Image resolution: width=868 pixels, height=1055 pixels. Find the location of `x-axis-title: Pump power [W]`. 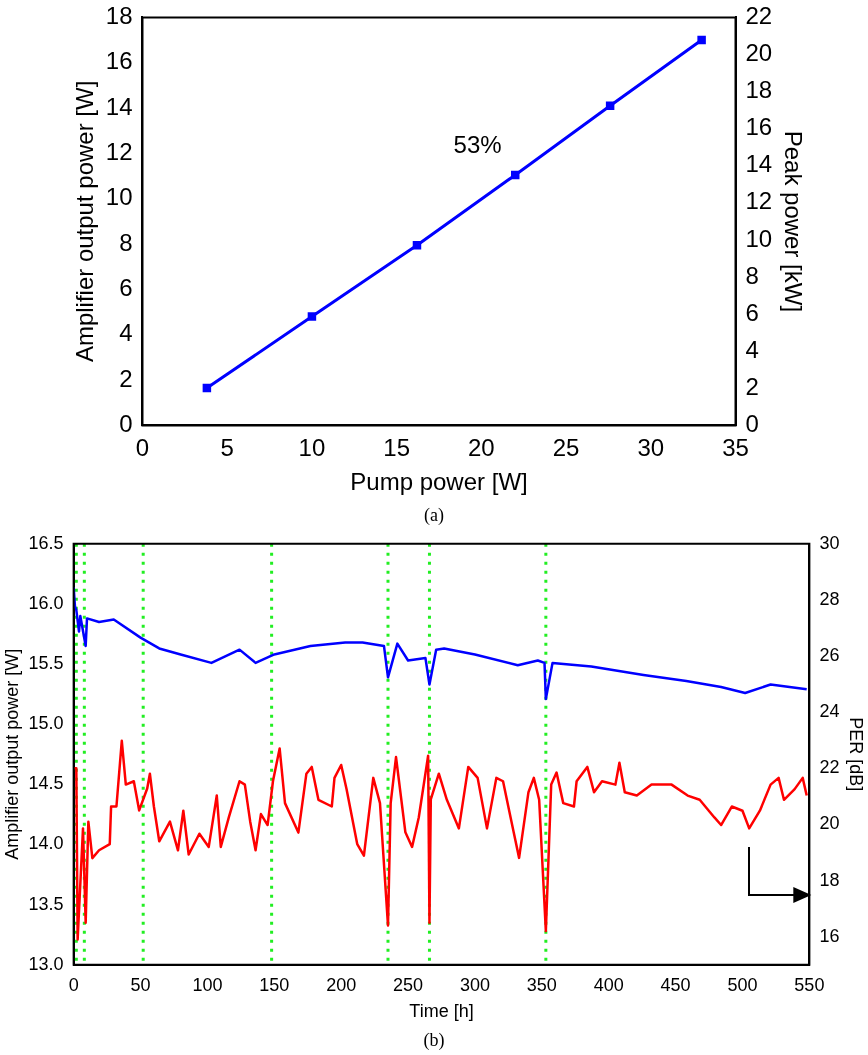

x-axis-title: Pump power [W] is located at coordinates (439, 482).